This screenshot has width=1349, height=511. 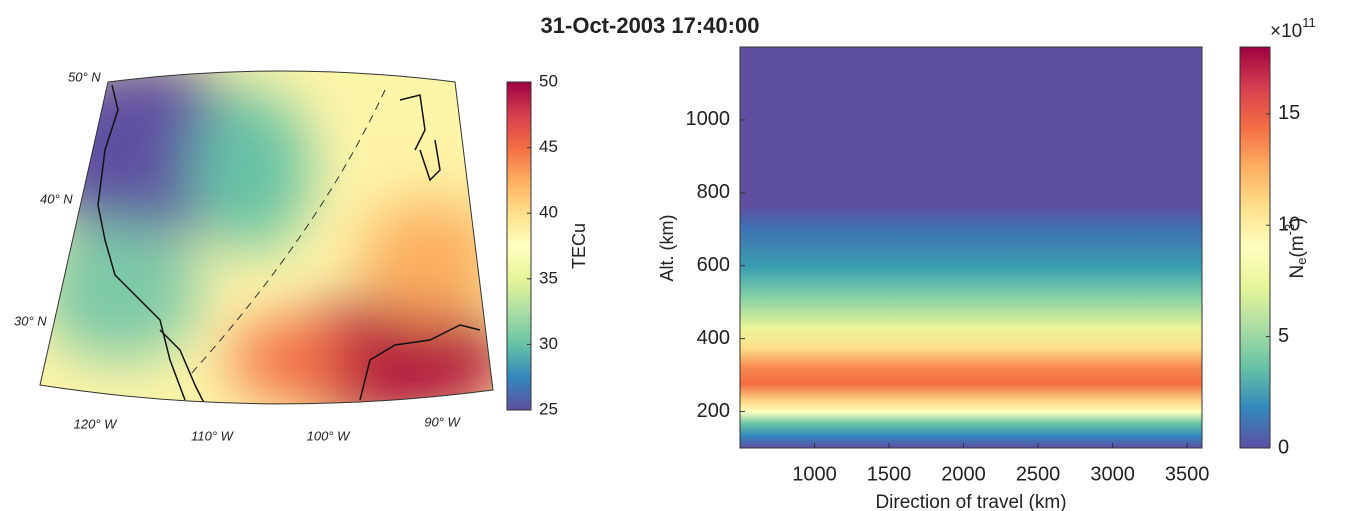 I want to click on y-axis-label: Alt. (km), so click(x=667, y=248).